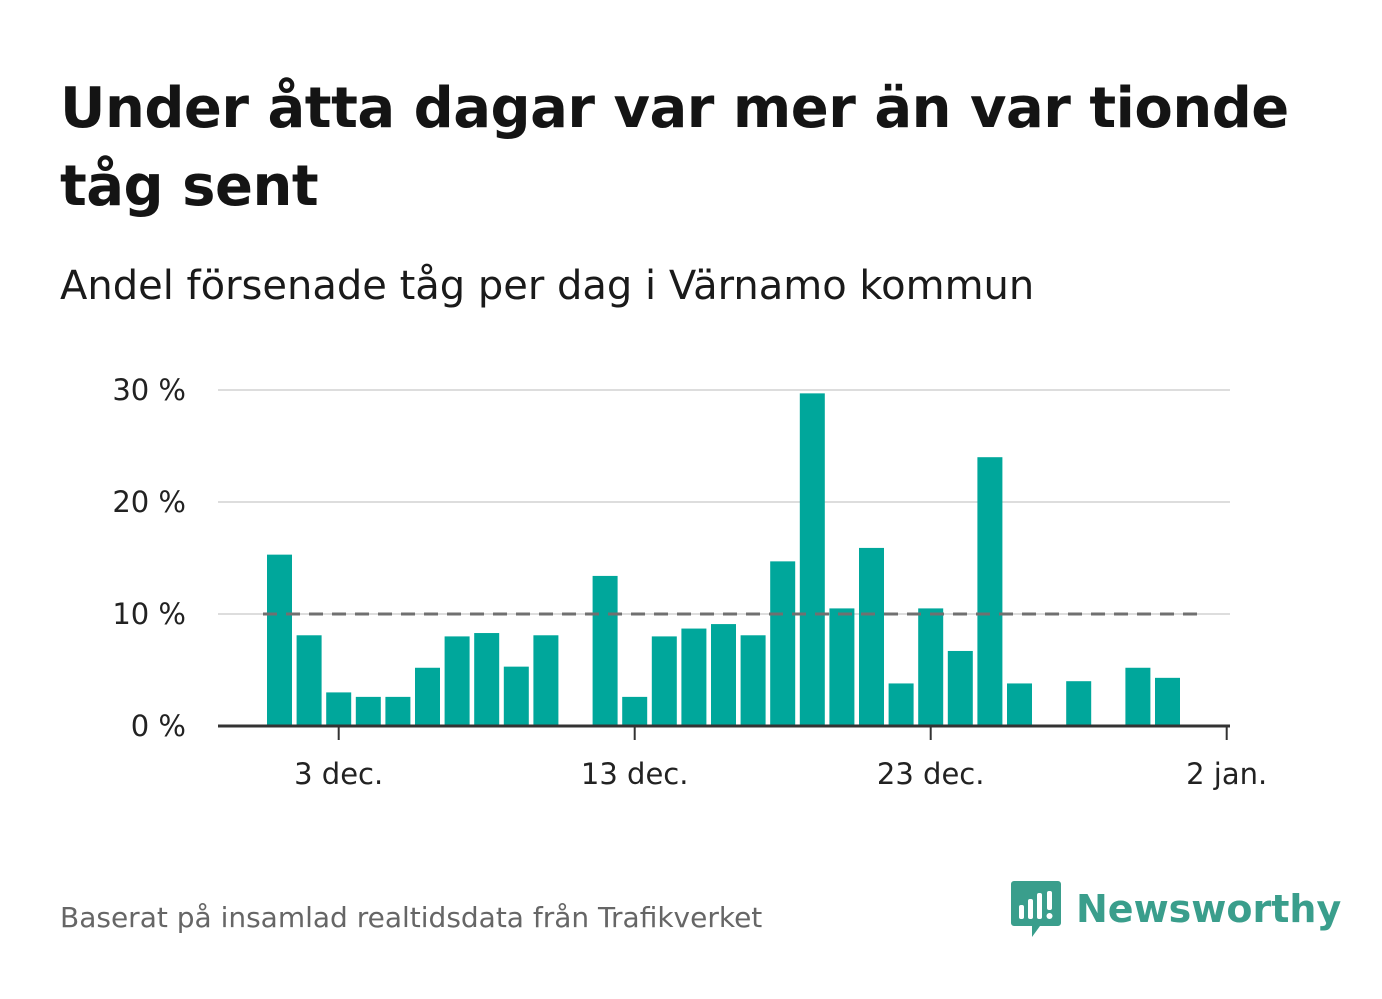 This screenshot has height=999, width=1382. What do you see at coordinates (1209, 909) in the screenshot?
I see `brand-name: Newsworthy` at bounding box center [1209, 909].